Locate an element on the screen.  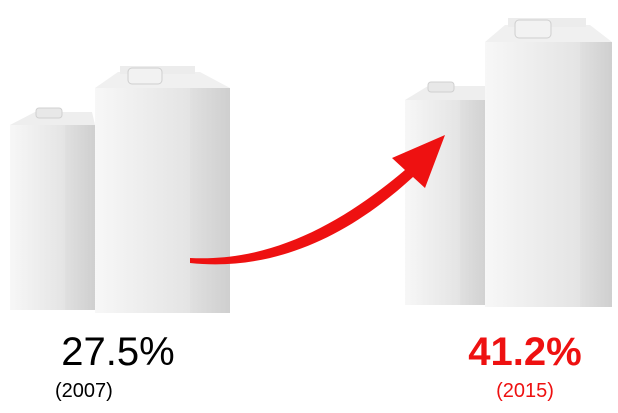
carton-large-left is located at coordinates (162, 189).